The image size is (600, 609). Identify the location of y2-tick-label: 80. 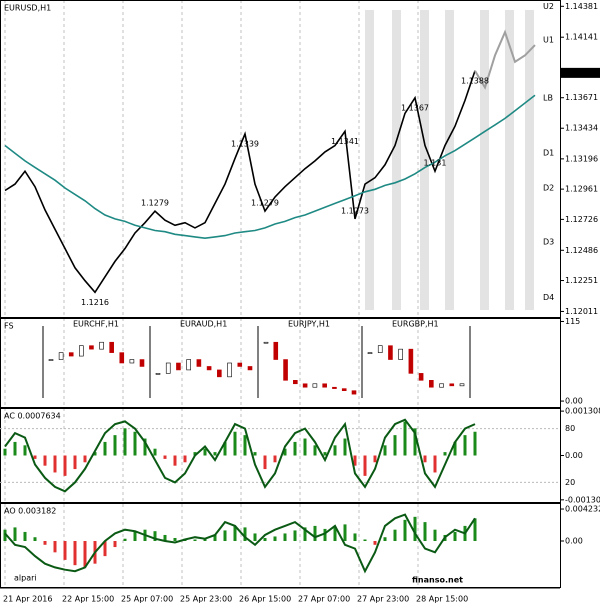
(570, 428).